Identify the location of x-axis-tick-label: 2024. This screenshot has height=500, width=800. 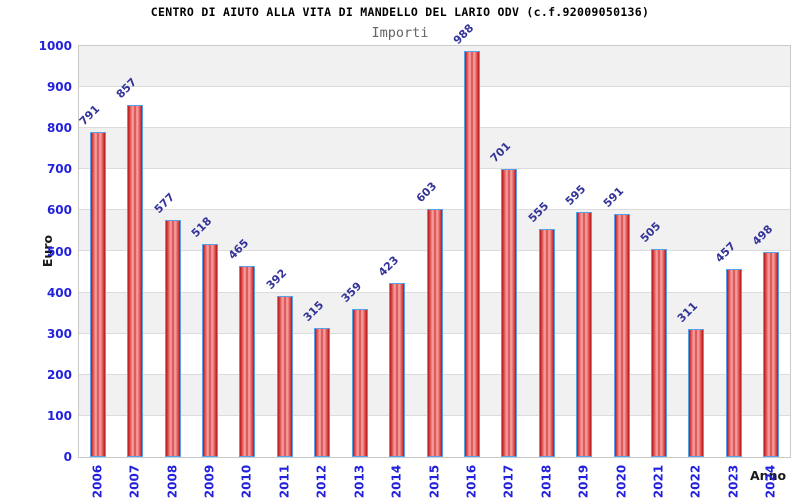
(770, 481).